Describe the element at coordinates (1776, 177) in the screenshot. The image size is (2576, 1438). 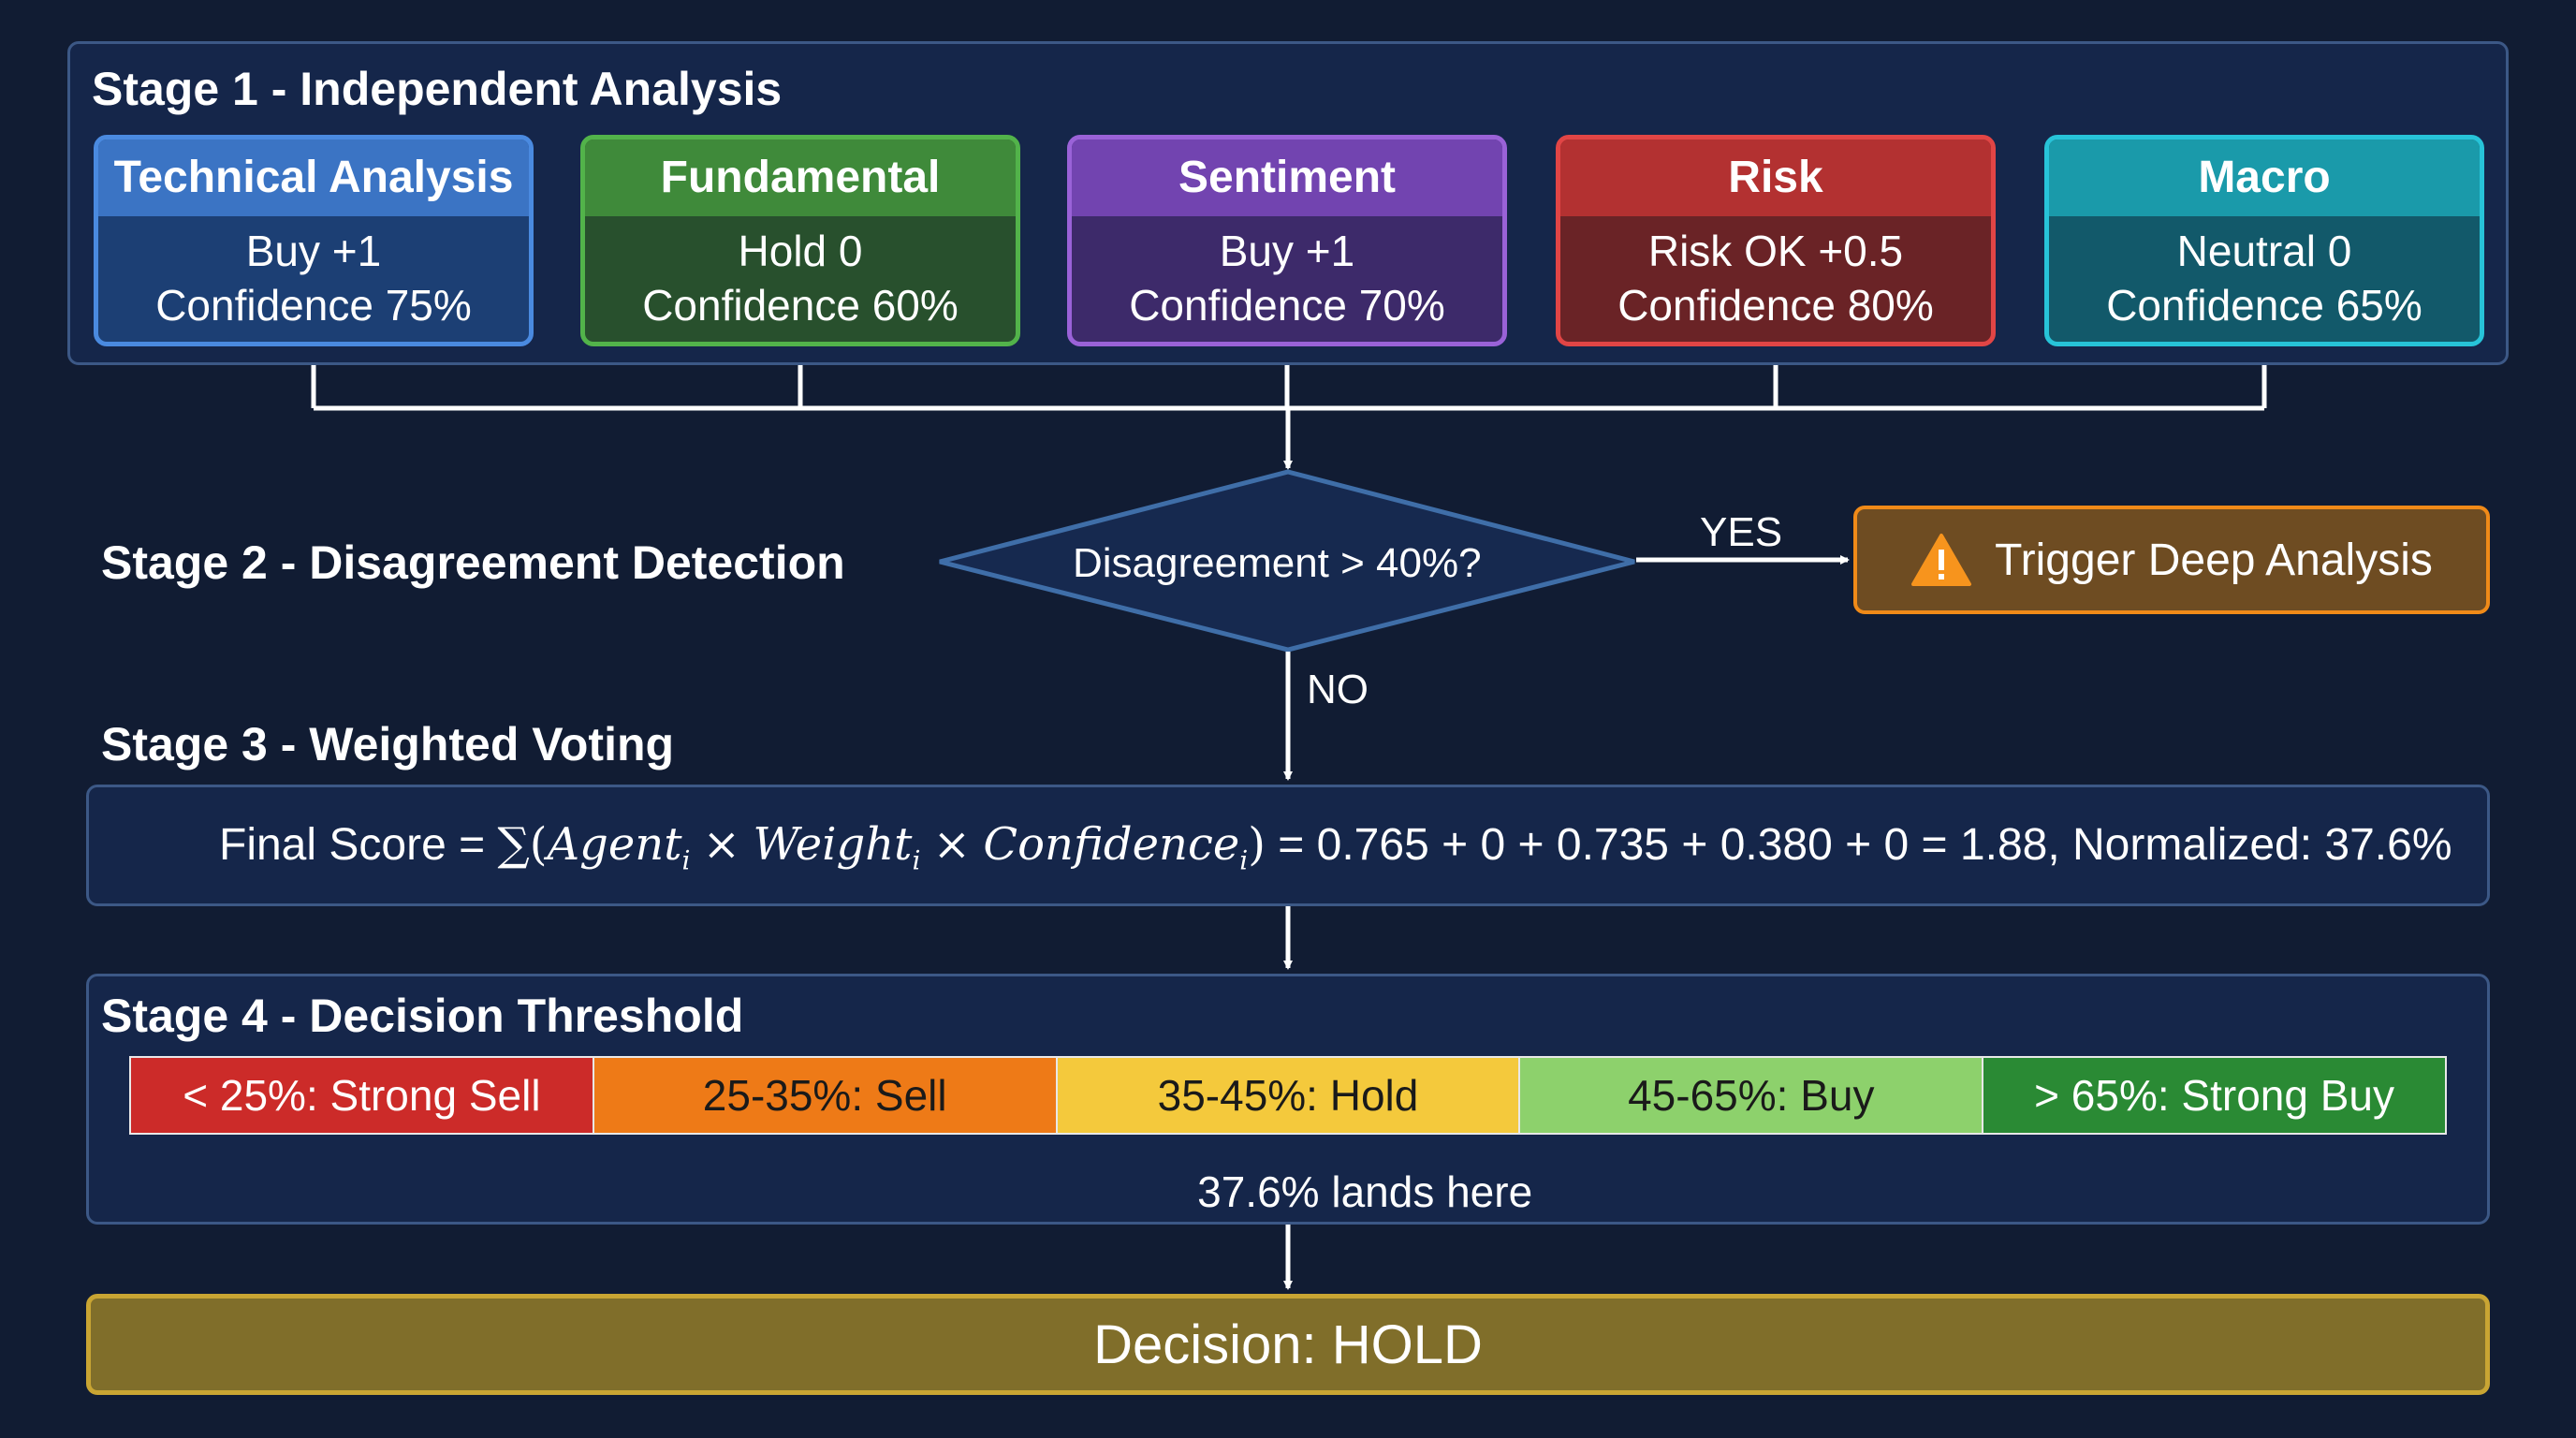
I see `agent-name: Risk` at that location.